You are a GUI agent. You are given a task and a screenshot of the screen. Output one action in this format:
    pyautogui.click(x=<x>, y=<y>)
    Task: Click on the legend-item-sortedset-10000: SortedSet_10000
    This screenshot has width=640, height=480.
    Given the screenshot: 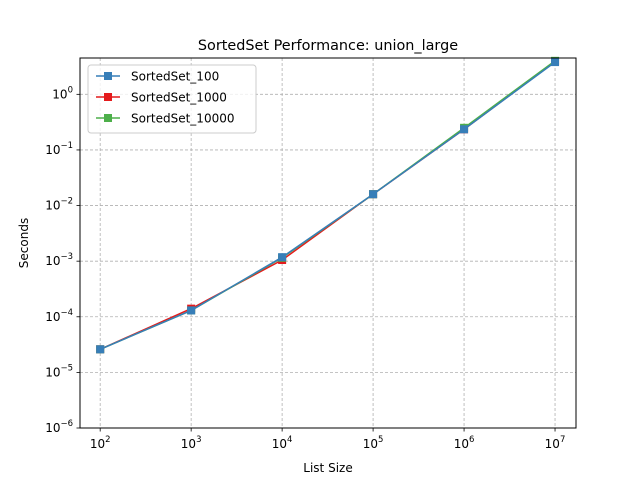 What is the action you would take?
    pyautogui.click(x=165, y=119)
    